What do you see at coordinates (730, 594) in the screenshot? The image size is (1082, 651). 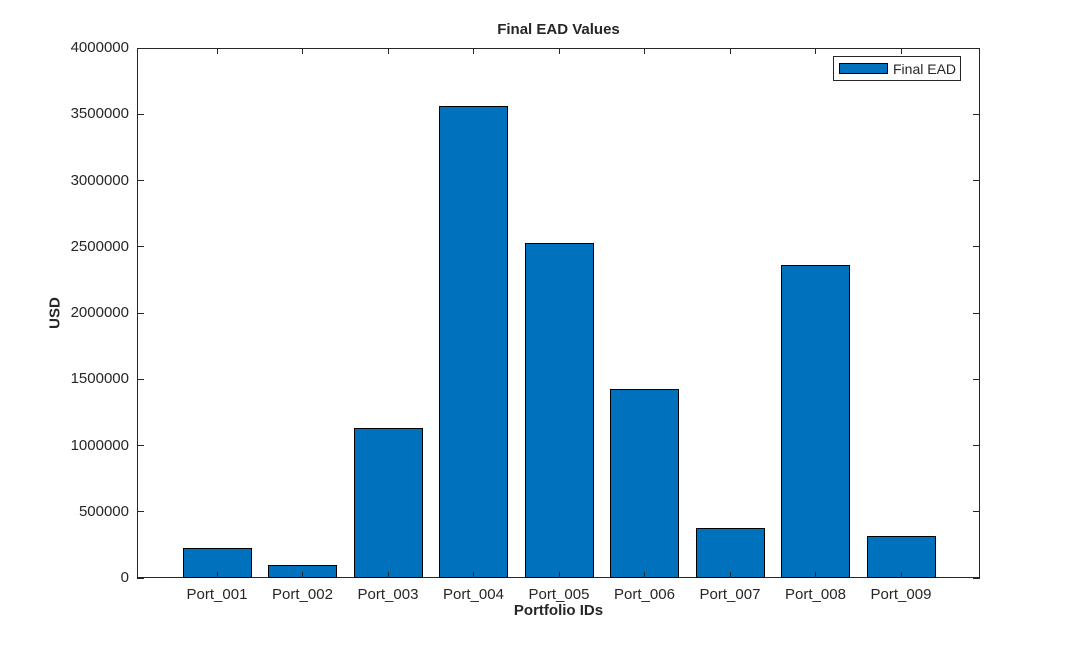 I see `x-tick-label: Port_007` at bounding box center [730, 594].